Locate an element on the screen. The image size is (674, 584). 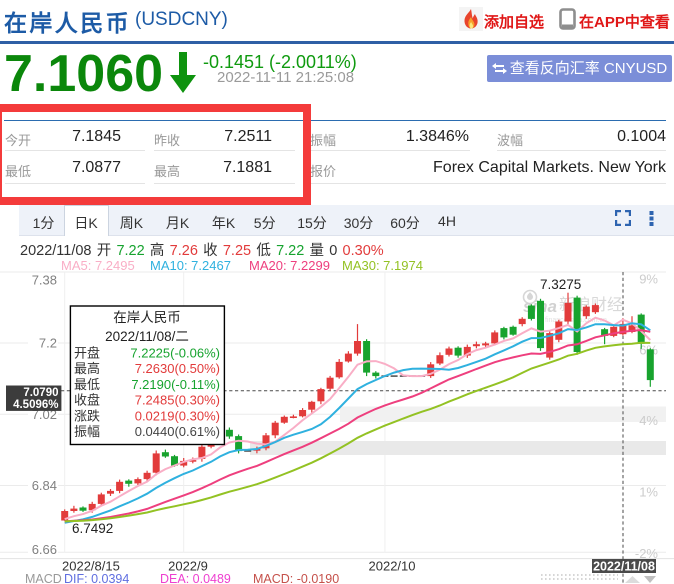
svg-text: 7.2485(0.30%) is located at coordinates (177, 400).